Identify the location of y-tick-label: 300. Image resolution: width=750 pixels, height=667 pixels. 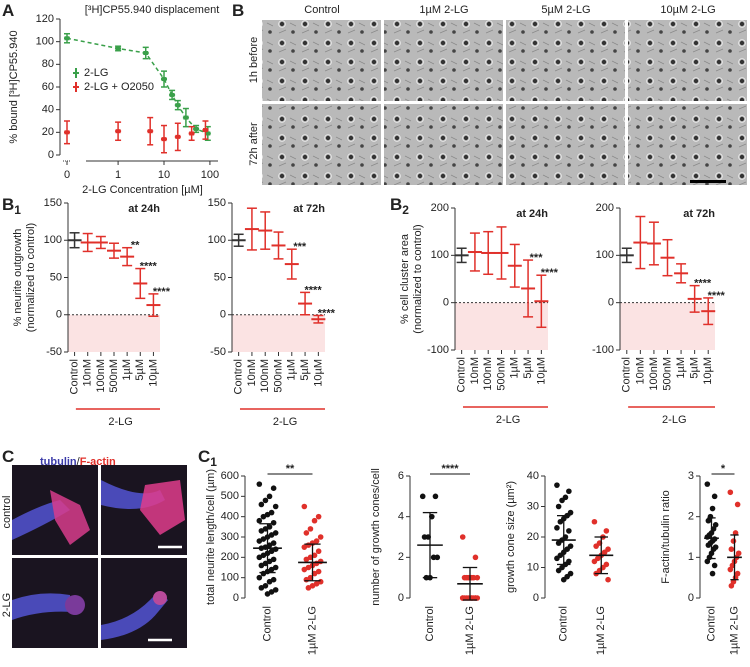
(230, 537).